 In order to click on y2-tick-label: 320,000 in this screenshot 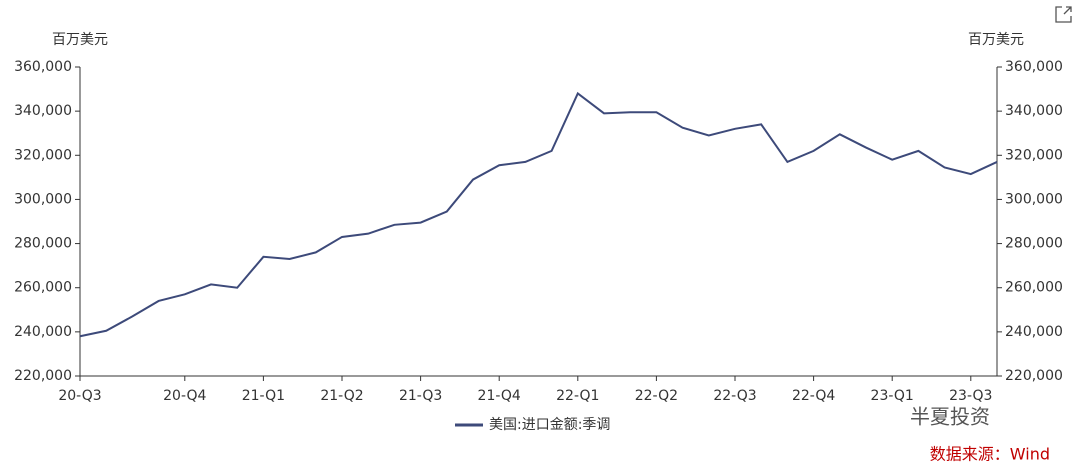, I will do `click(1034, 155)`.